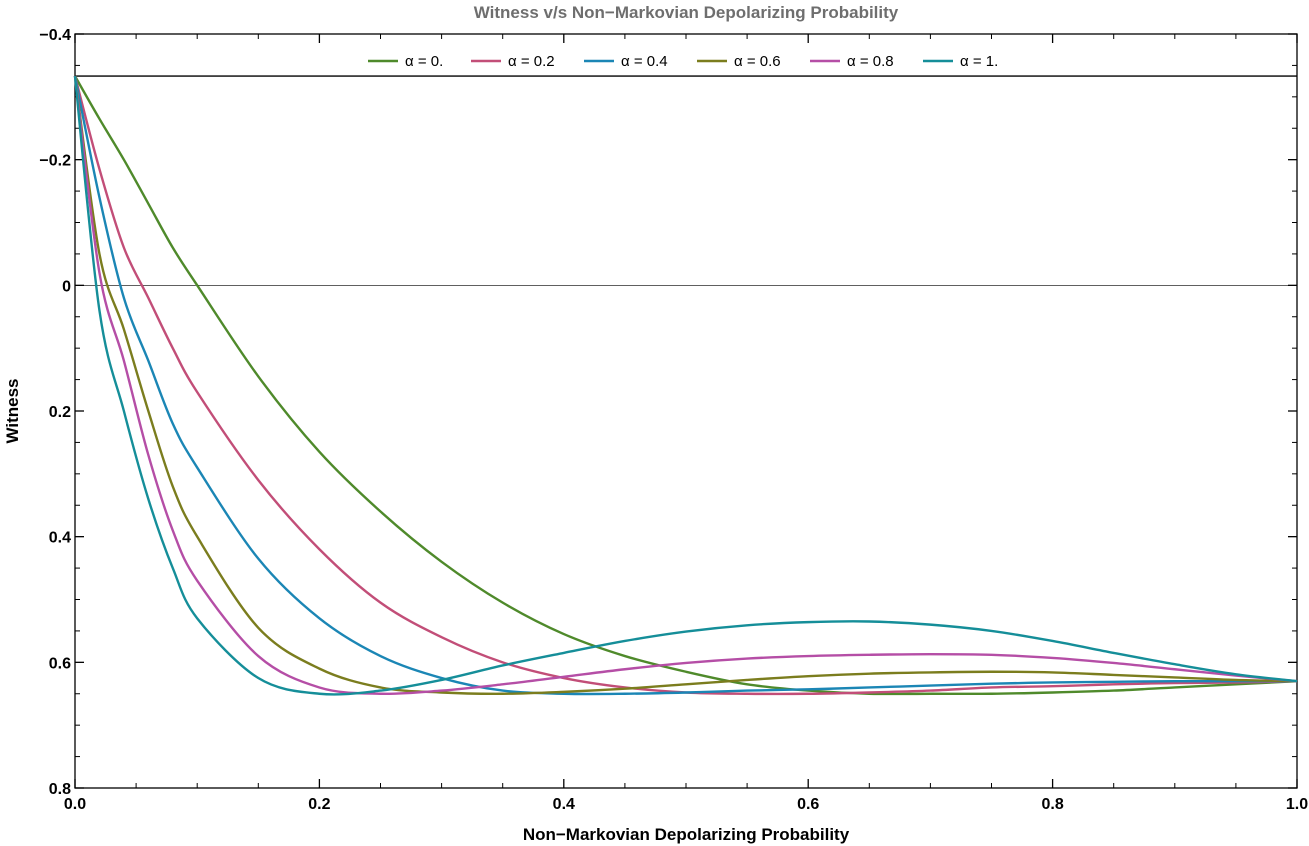 This screenshot has width=1309, height=846. What do you see at coordinates (979, 61) in the screenshot?
I see `legend-label: α = 1.` at bounding box center [979, 61].